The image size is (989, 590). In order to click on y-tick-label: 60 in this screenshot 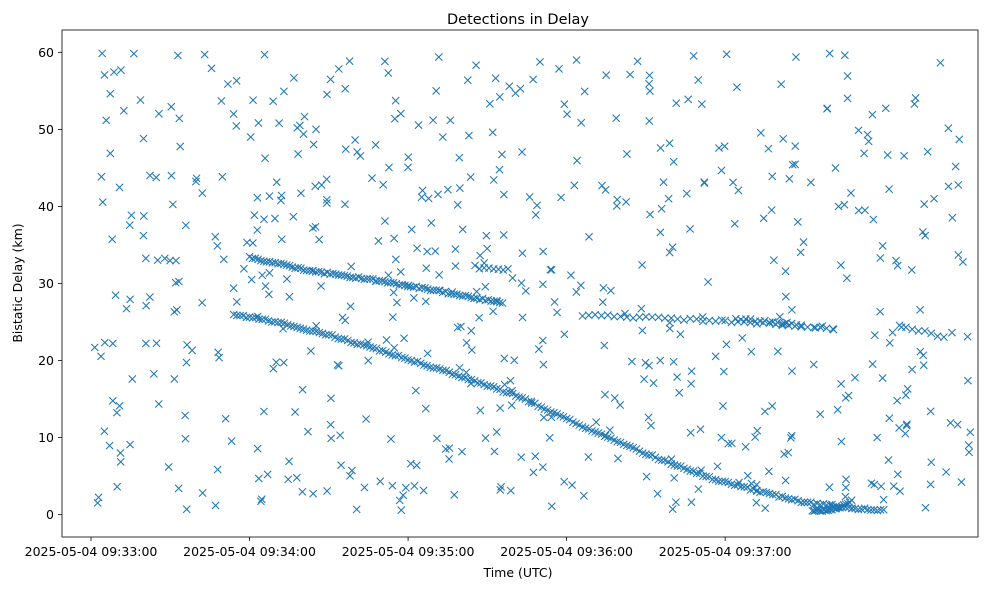, I will do `click(46, 52)`.